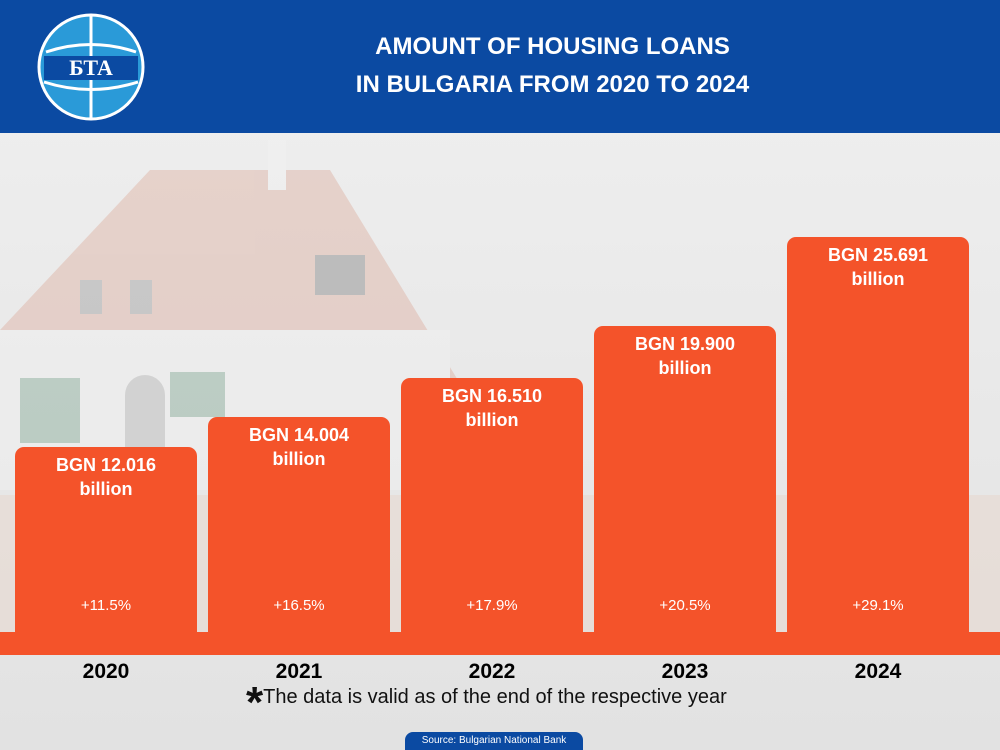  I want to click on bar: BGN 12.016 billion +11.5%, so click(106, 539).